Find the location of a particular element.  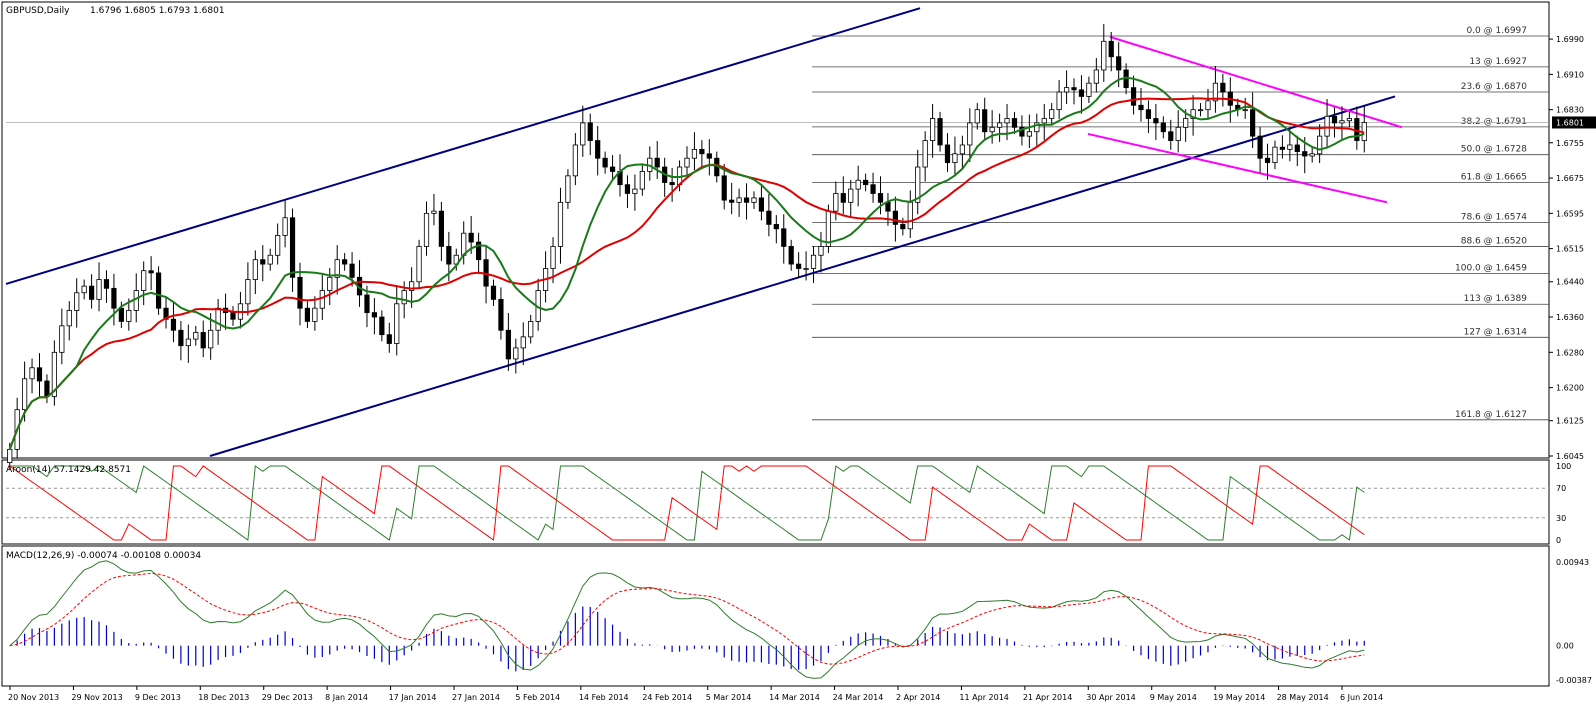

x-tick-label: 28 May 2014 is located at coordinates (1303, 697).